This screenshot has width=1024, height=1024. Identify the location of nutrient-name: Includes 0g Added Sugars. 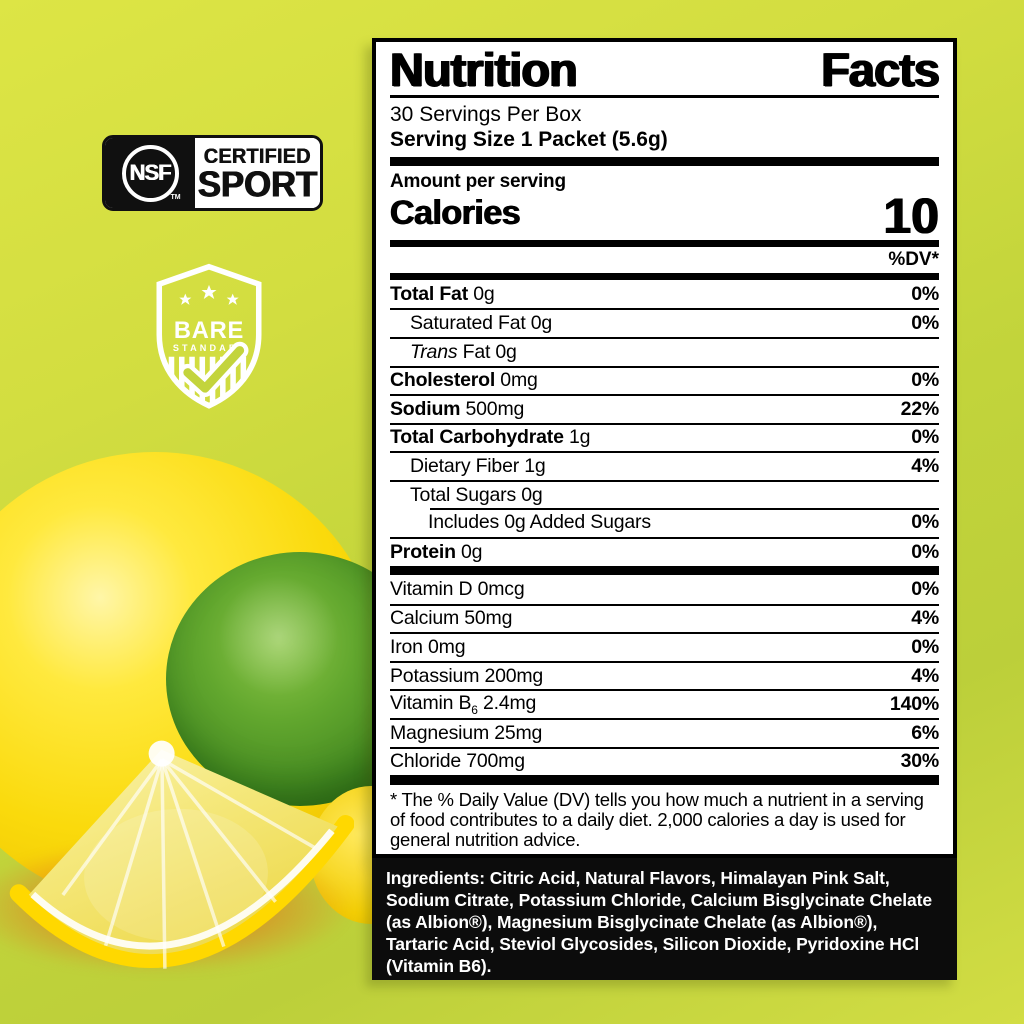
(539, 522).